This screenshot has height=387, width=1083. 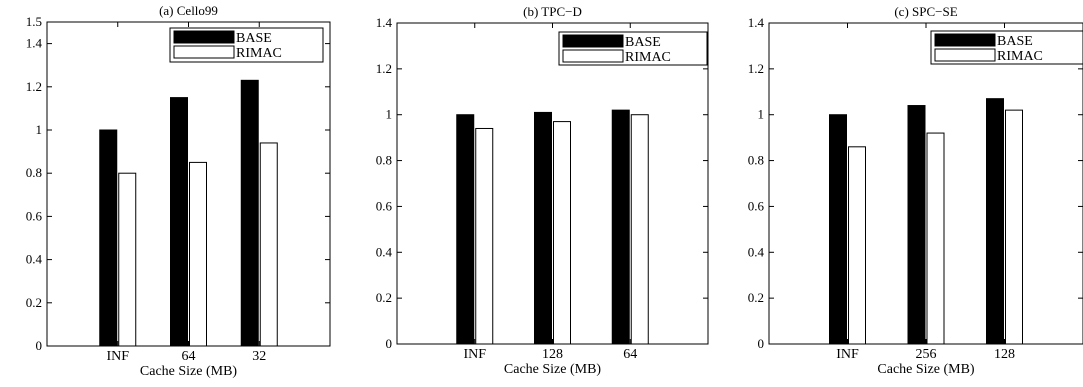 I want to click on x-tick-label: 256, so click(x=926, y=354).